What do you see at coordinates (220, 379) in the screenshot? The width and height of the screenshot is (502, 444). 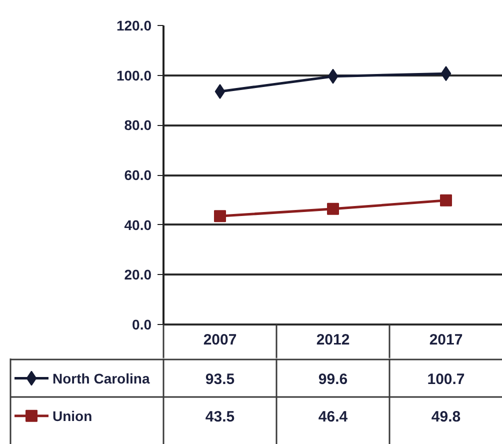 I see `data-label: 93.5` at bounding box center [220, 379].